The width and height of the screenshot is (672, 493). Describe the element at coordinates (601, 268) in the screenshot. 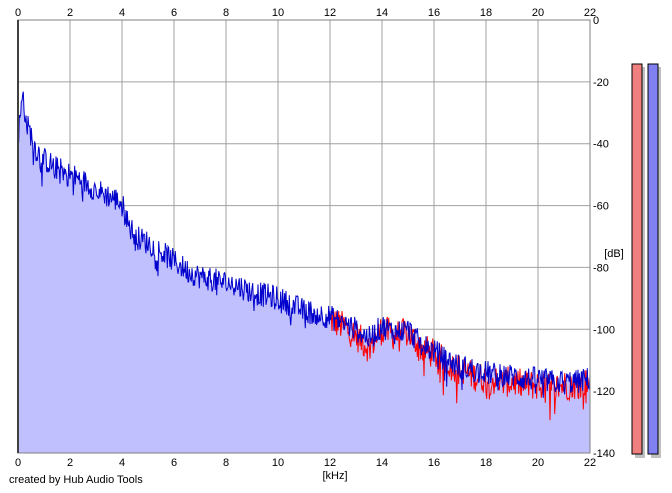

I see `y-tick-4: -80` at that location.